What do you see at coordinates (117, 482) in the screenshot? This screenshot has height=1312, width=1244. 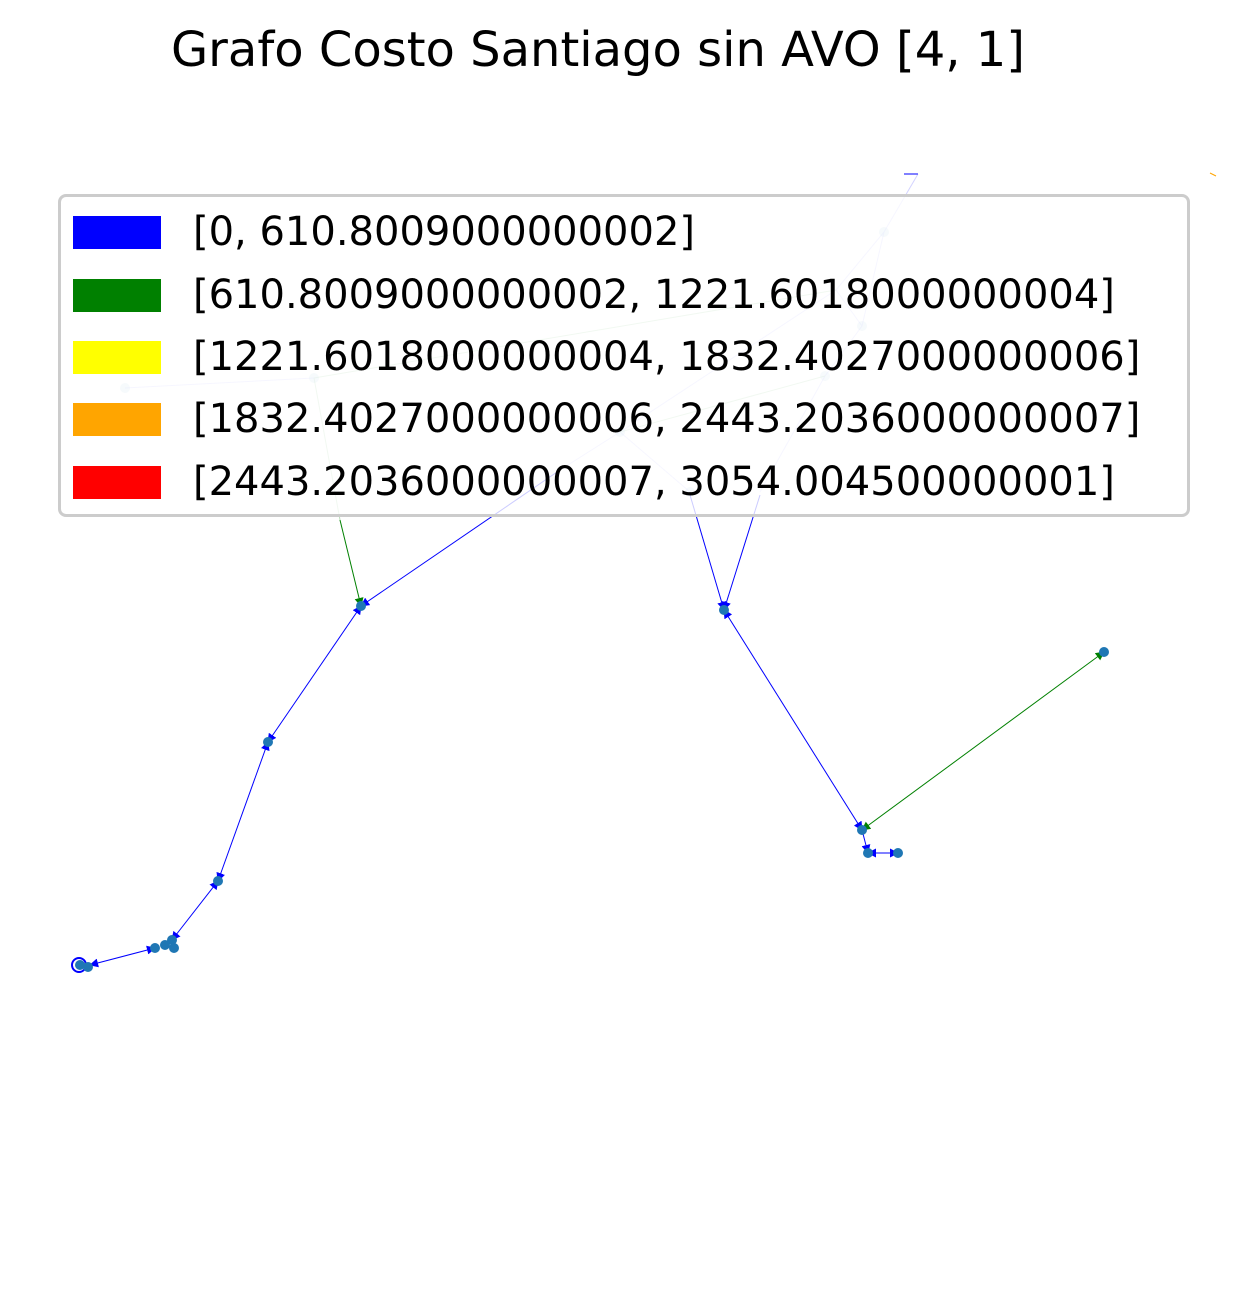 I see `legend-swatch-red` at bounding box center [117, 482].